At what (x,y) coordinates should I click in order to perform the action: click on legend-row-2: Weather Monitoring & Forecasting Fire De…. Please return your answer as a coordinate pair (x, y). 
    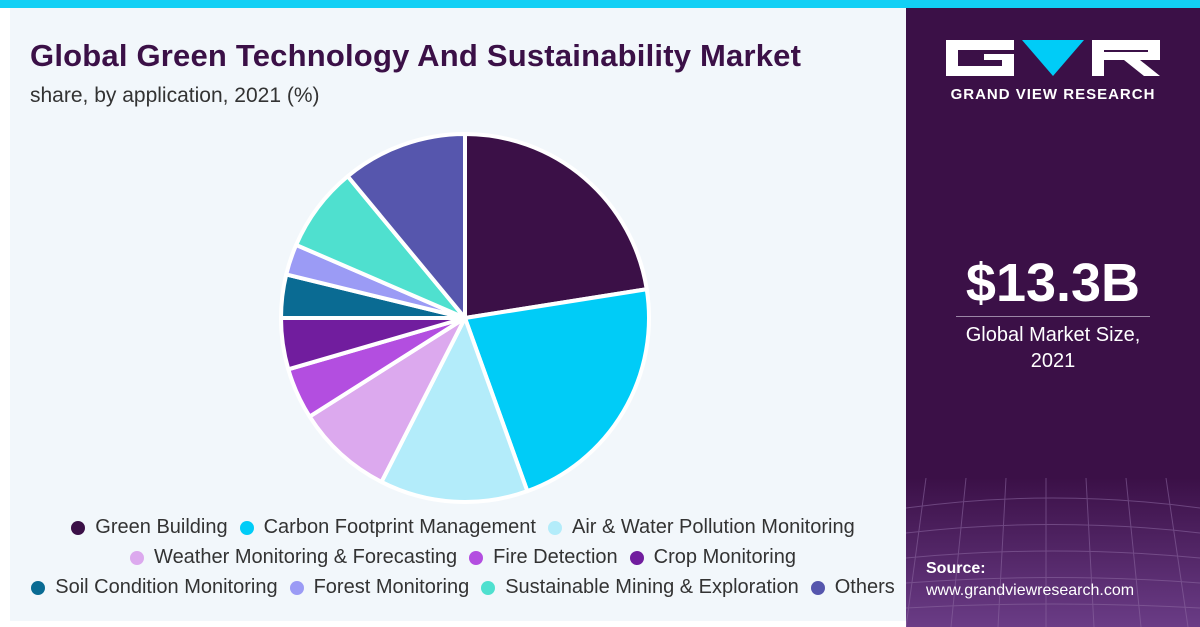
    Looking at the image, I should click on (463, 557).